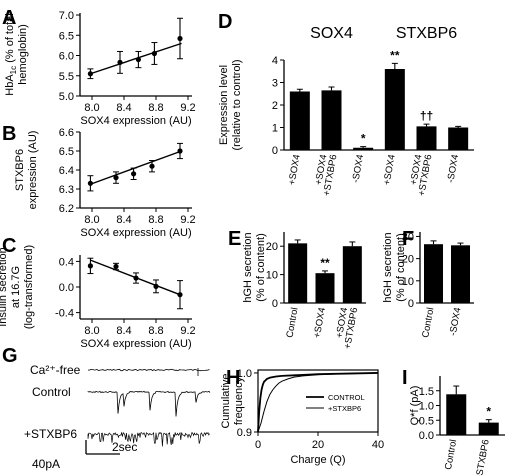  I want to click on y-tick-label: 2, so click(275, 106).